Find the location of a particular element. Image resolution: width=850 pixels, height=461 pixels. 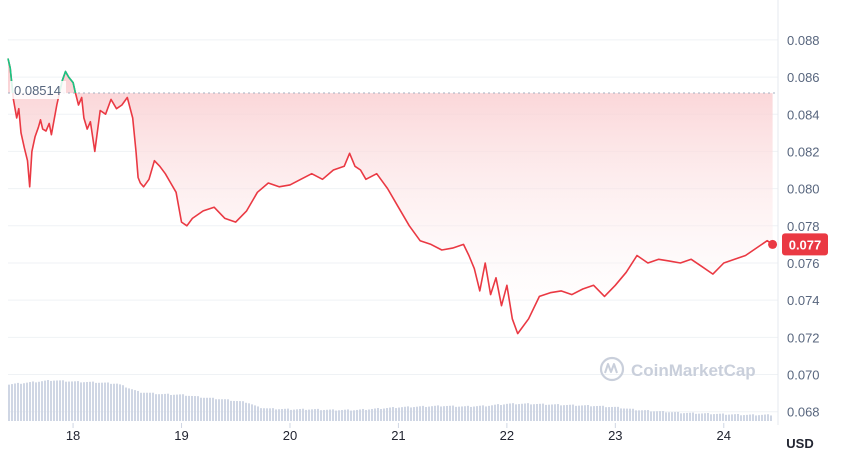

y-tick-label: 0.080 is located at coordinates (803, 189).